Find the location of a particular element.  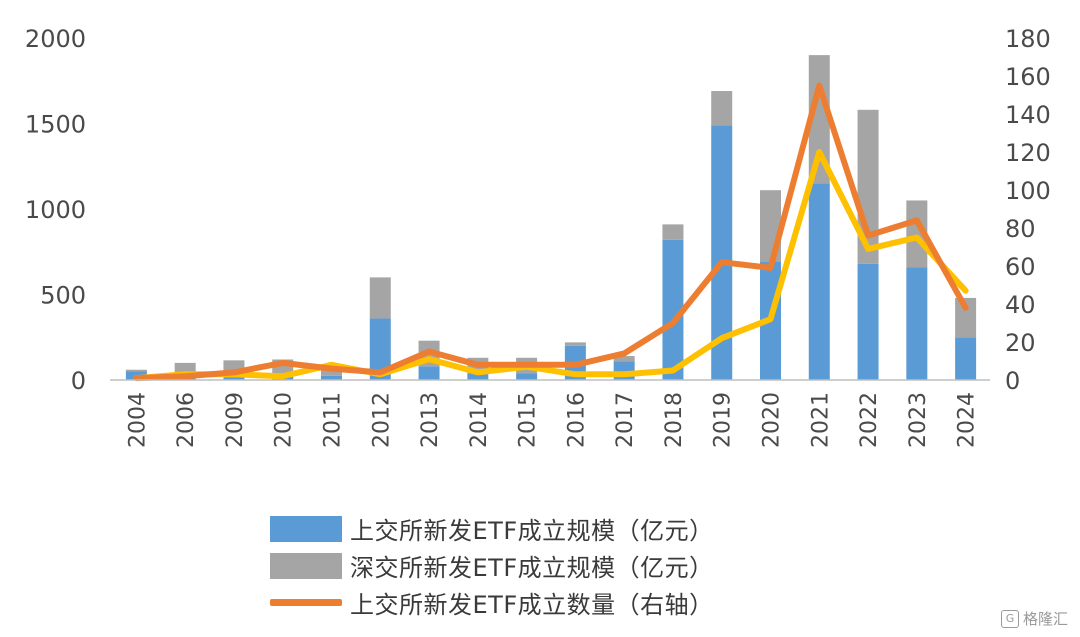

left-tick-500: 500 is located at coordinates (63, 296).